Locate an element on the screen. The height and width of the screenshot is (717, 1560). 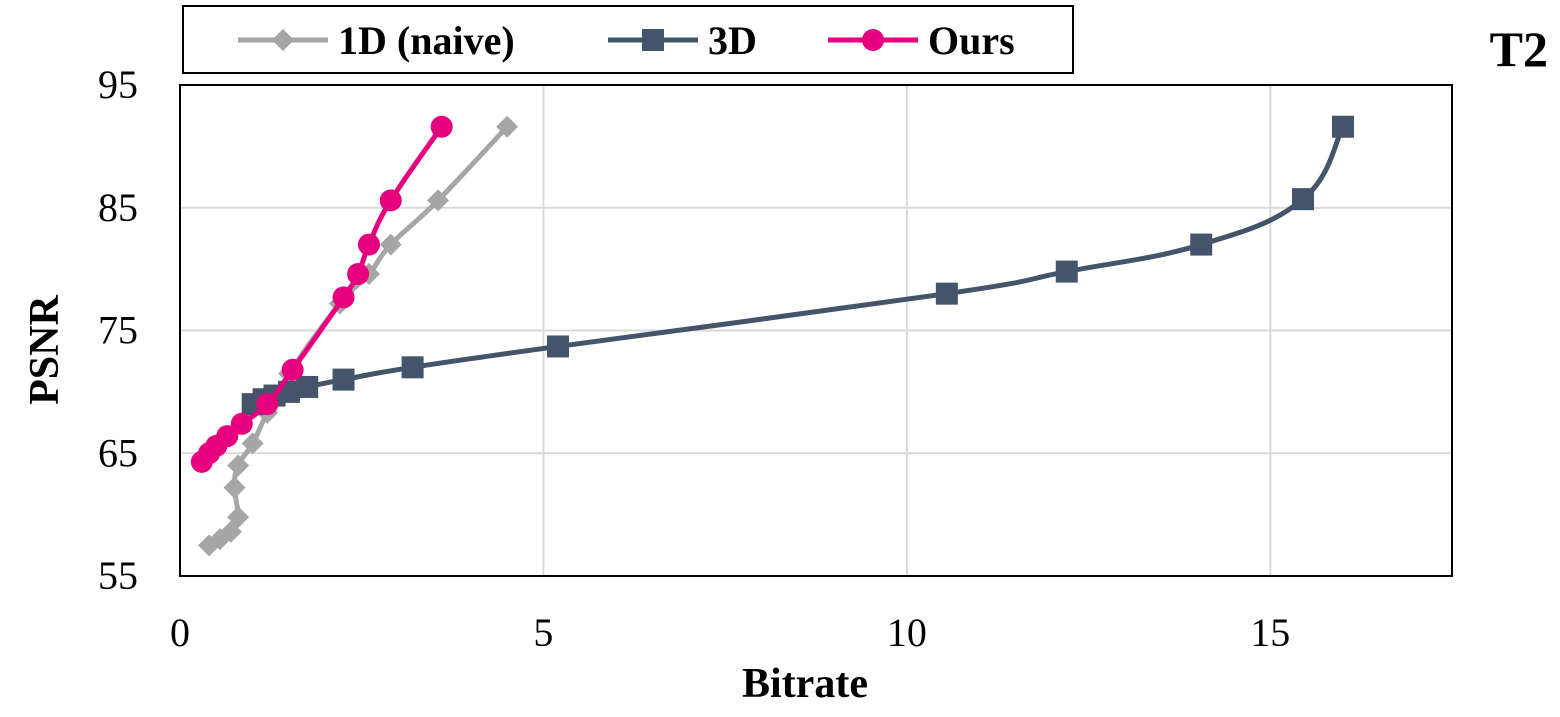
x-axis-ticks: 0 5 10 15 is located at coordinates (730, 632).